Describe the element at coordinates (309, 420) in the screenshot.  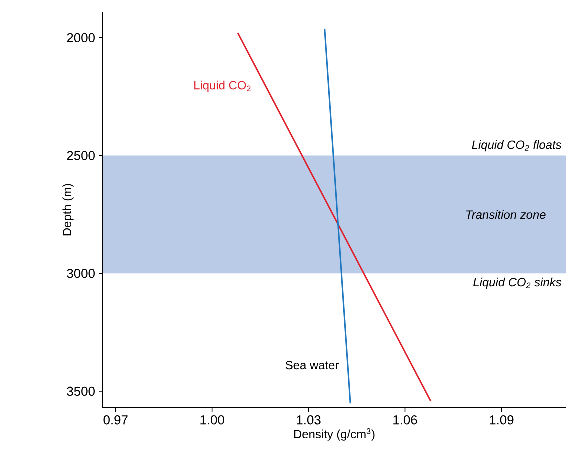
I see `x-tick-label: 1.03` at that location.